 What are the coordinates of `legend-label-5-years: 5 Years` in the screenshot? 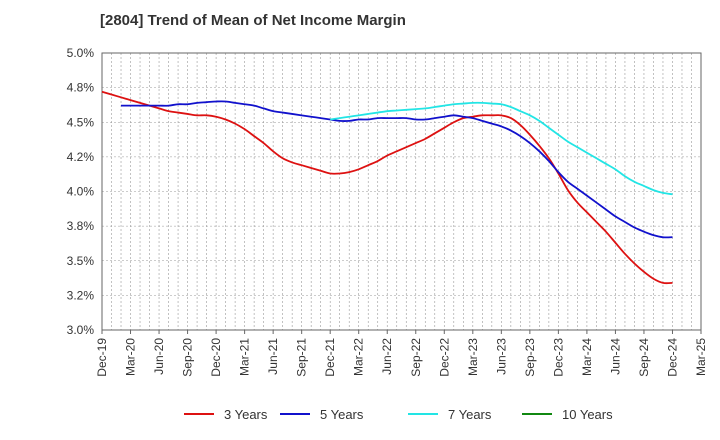 It's located at (342, 414).